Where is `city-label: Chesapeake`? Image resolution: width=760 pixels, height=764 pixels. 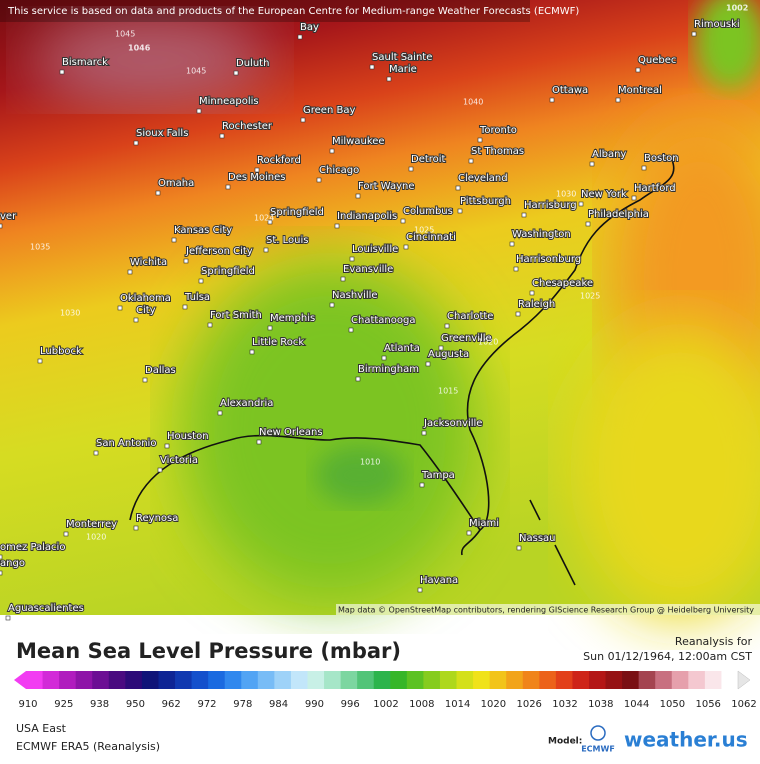 city-label: Chesapeake is located at coordinates (562, 283).